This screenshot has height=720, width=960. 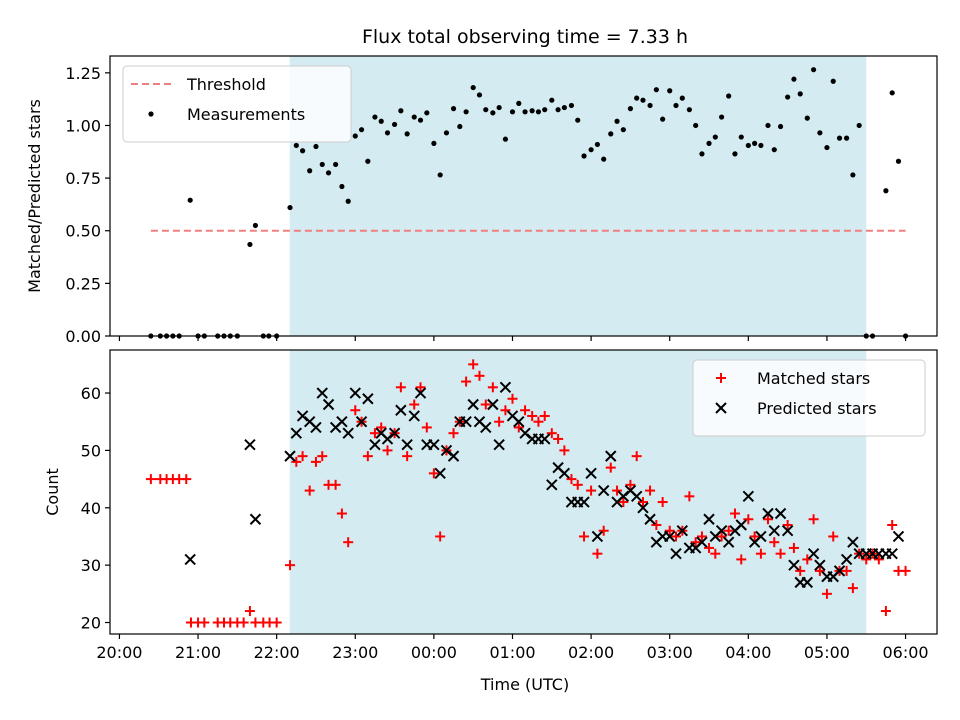 I want to click on x-tick-label: 02:00, so click(x=591, y=652).